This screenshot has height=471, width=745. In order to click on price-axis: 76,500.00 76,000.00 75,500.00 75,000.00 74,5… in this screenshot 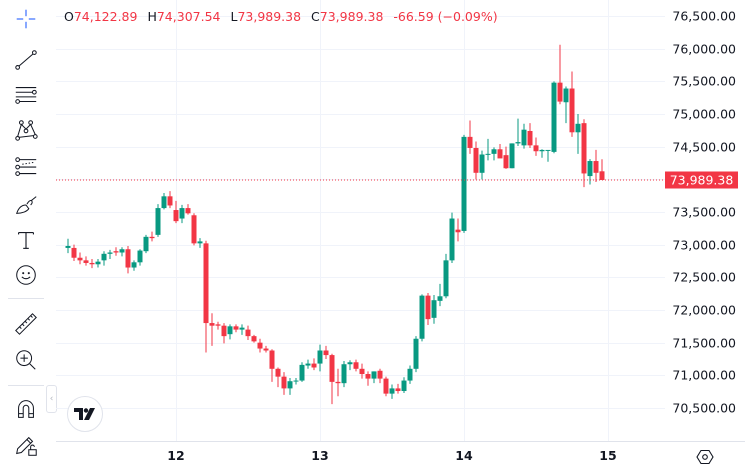, I will do `click(705, 220)`.